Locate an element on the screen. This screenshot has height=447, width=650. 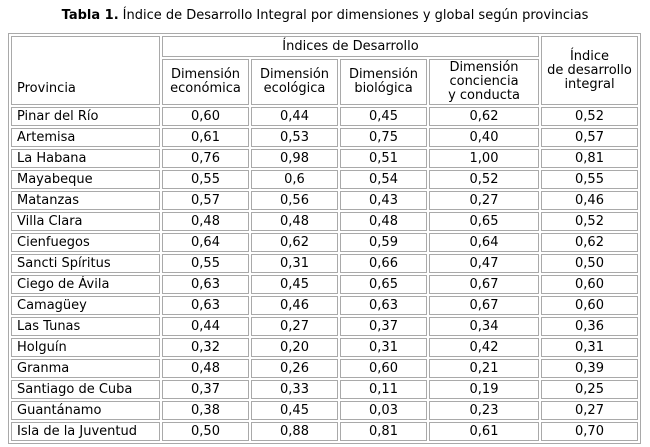
value-cell: 0,81 is located at coordinates (589, 158).